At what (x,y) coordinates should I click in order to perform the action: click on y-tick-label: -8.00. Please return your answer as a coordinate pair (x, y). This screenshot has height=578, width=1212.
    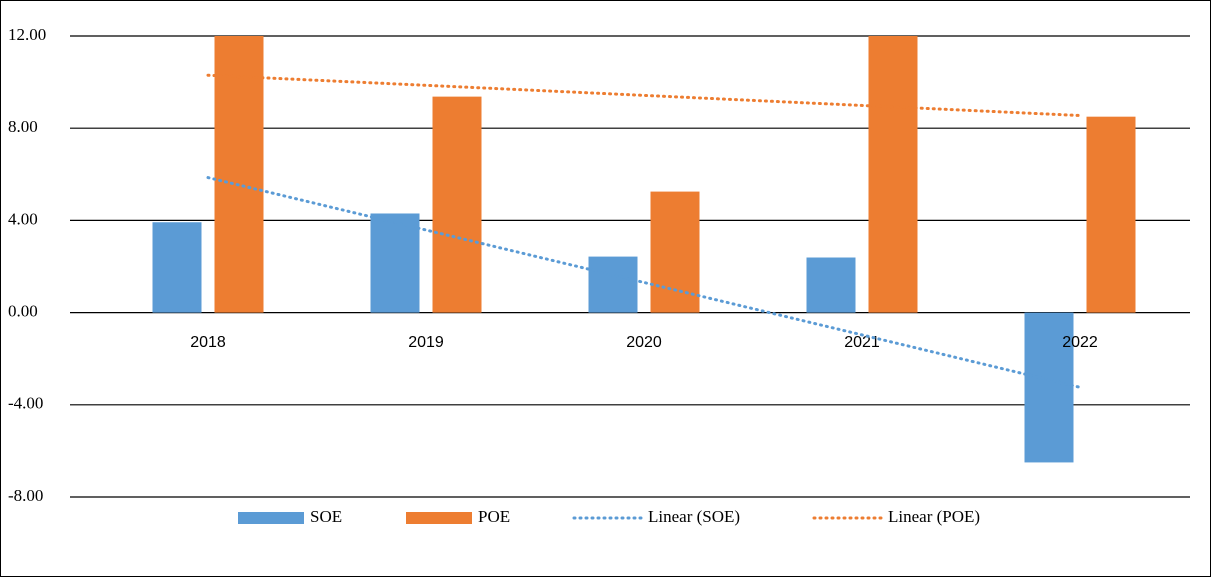
    Looking at the image, I should click on (25, 495).